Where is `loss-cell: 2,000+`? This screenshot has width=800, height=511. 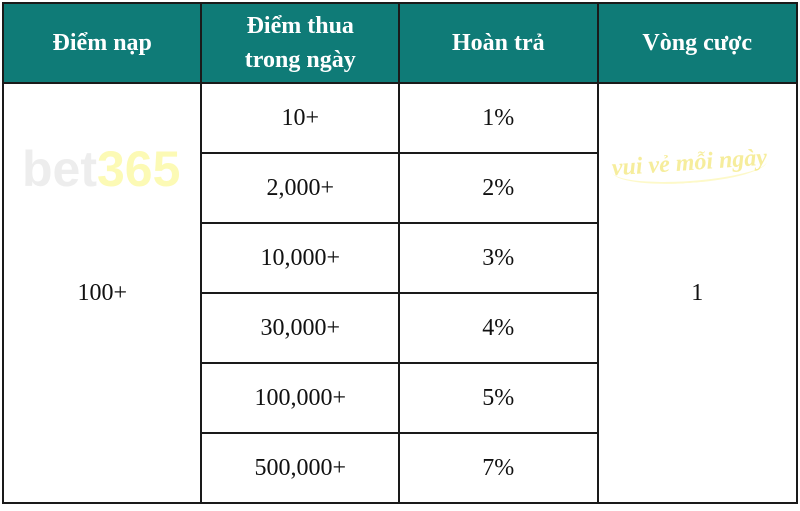
loss-cell: 2,000+ is located at coordinates (300, 188).